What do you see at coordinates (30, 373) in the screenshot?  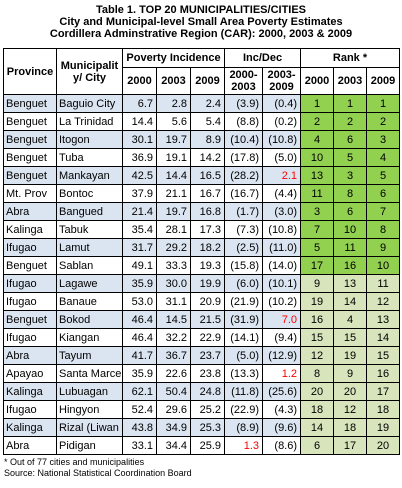 I see `cell-province: Apayao` at bounding box center [30, 373].